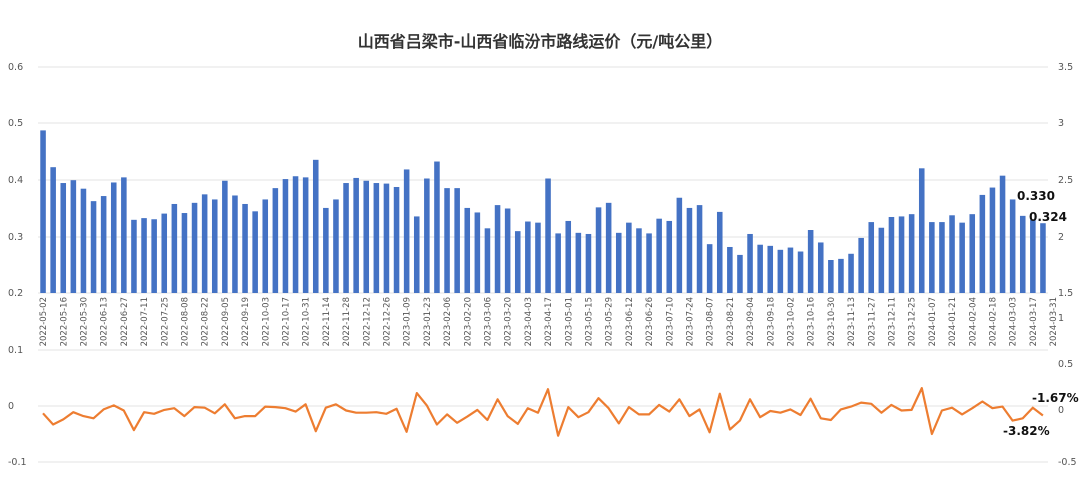  What do you see at coordinates (1065, 180) in the screenshot?
I see `right-tick-label: 2.5` at bounding box center [1065, 180].